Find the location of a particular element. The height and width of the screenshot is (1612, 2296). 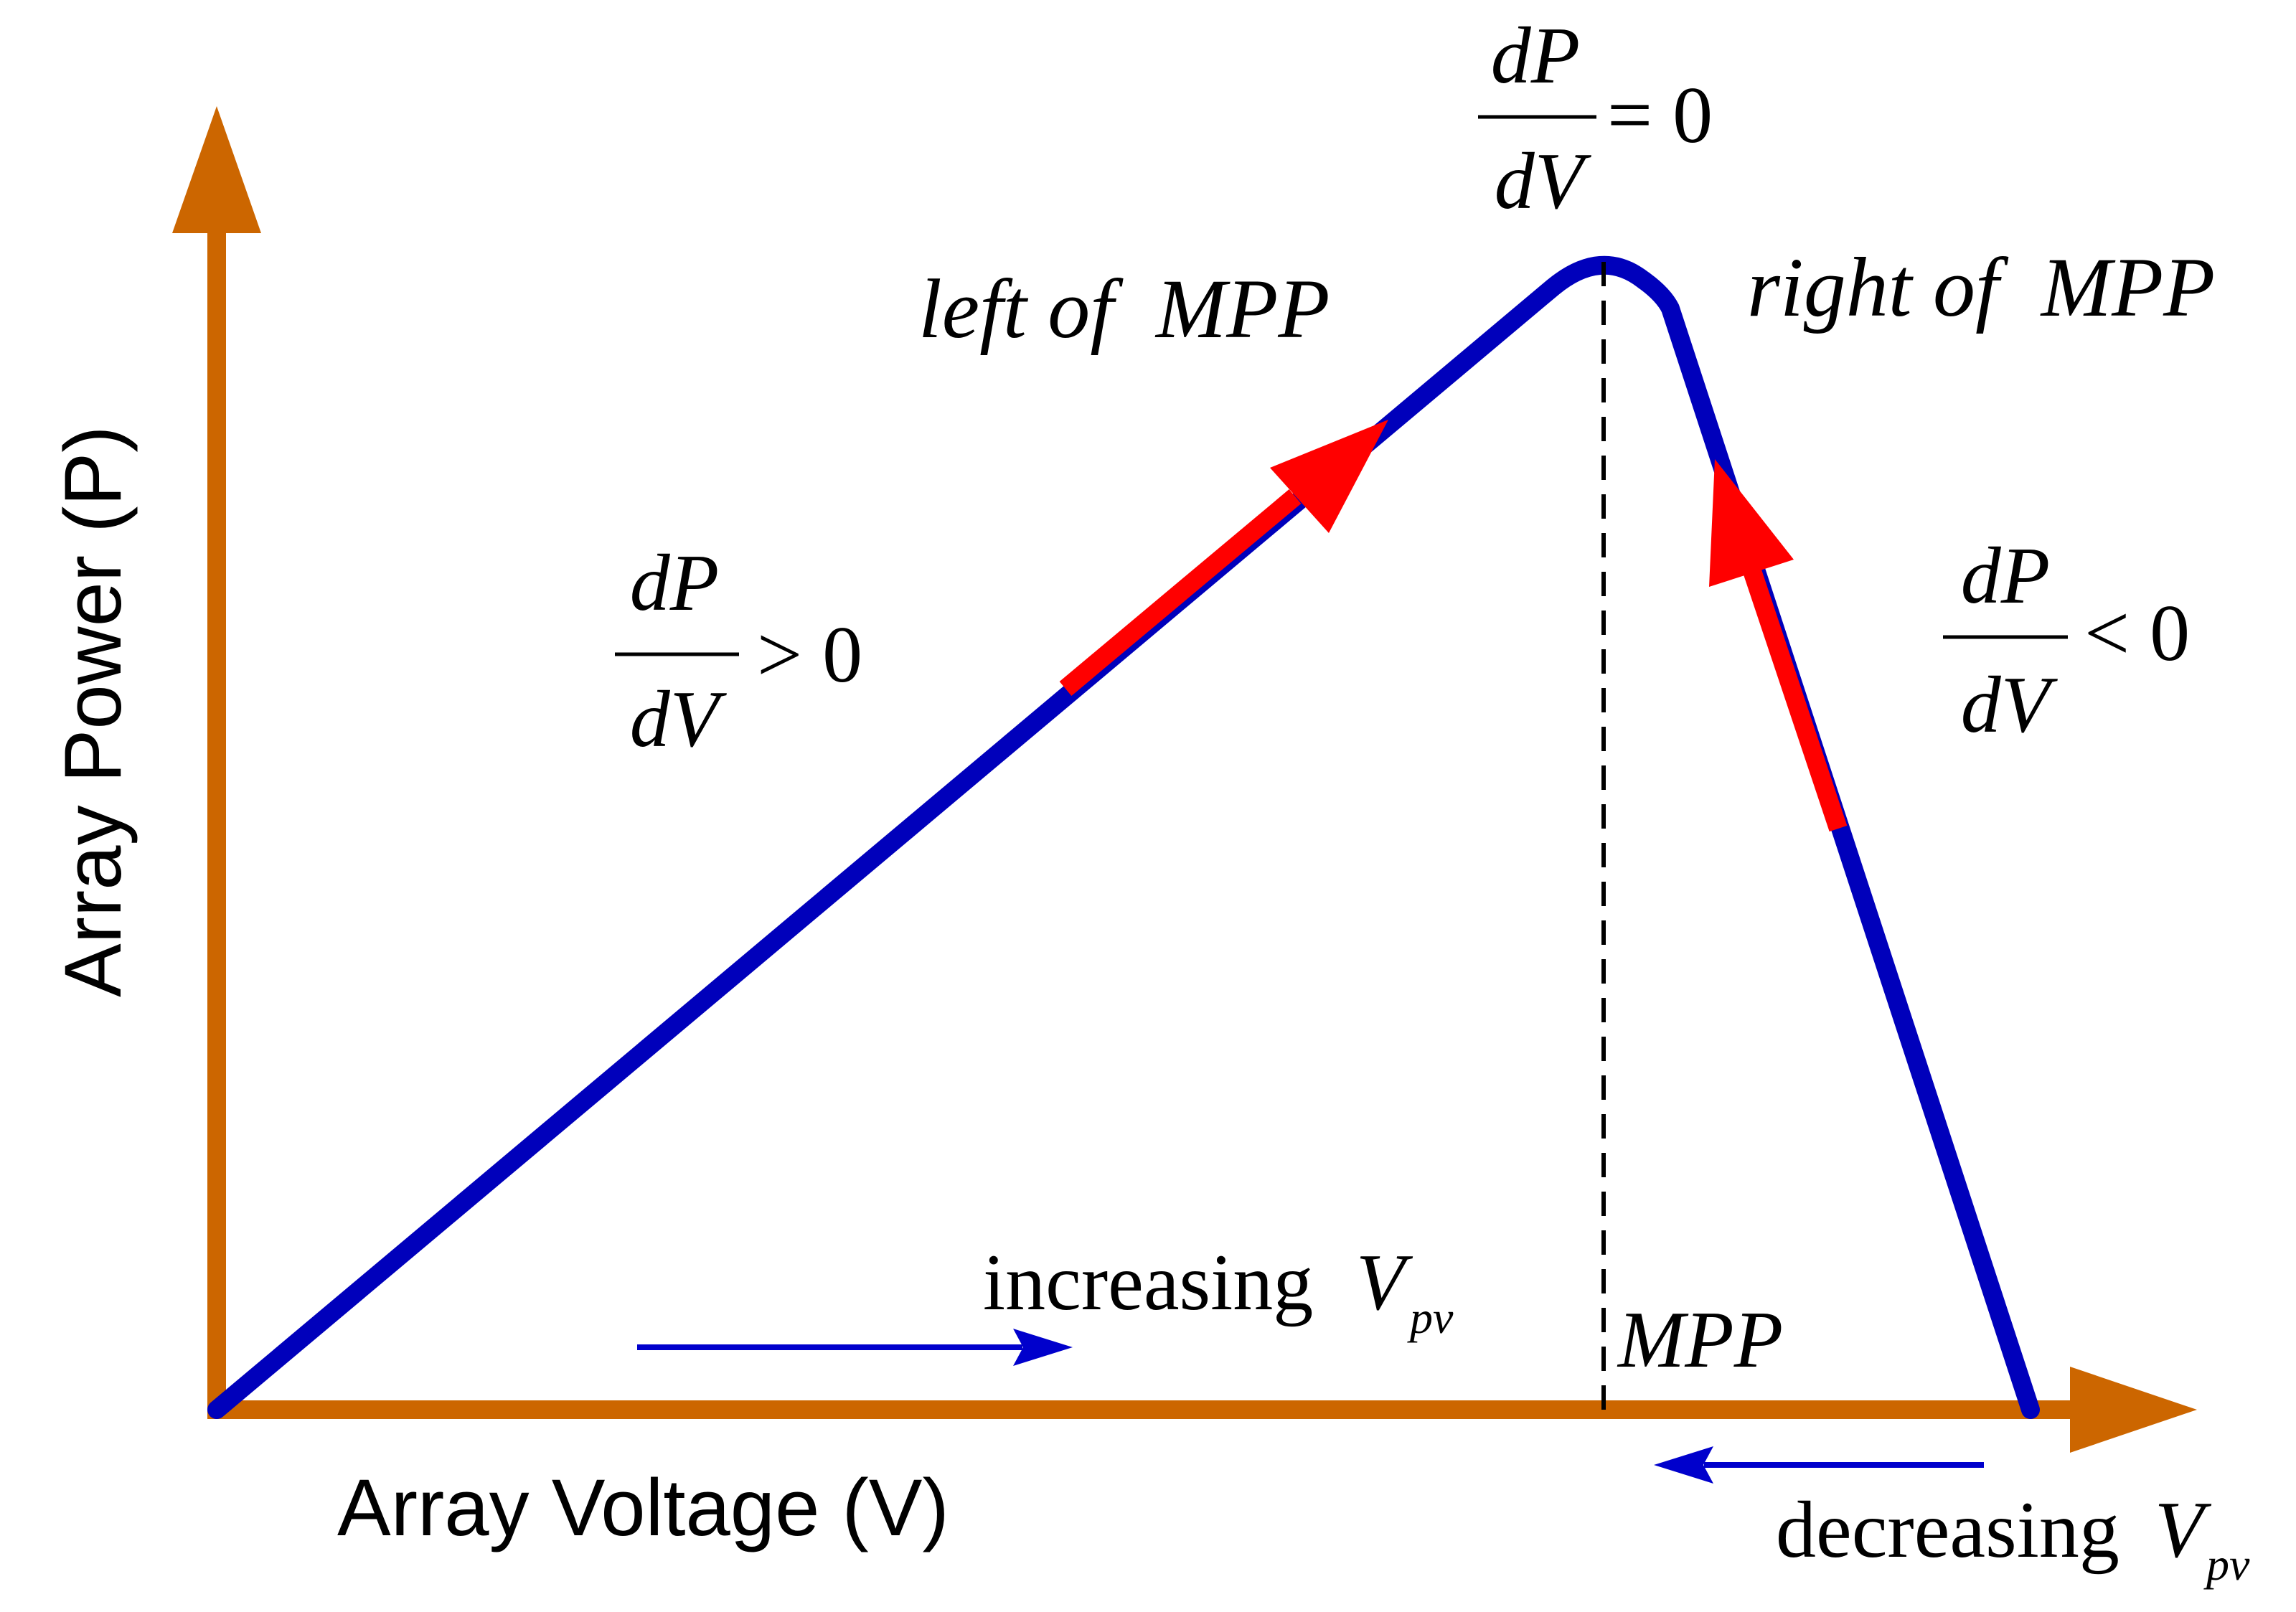

increasing-vpv-label: increasing V pv is located at coordinates (1218, 1290).